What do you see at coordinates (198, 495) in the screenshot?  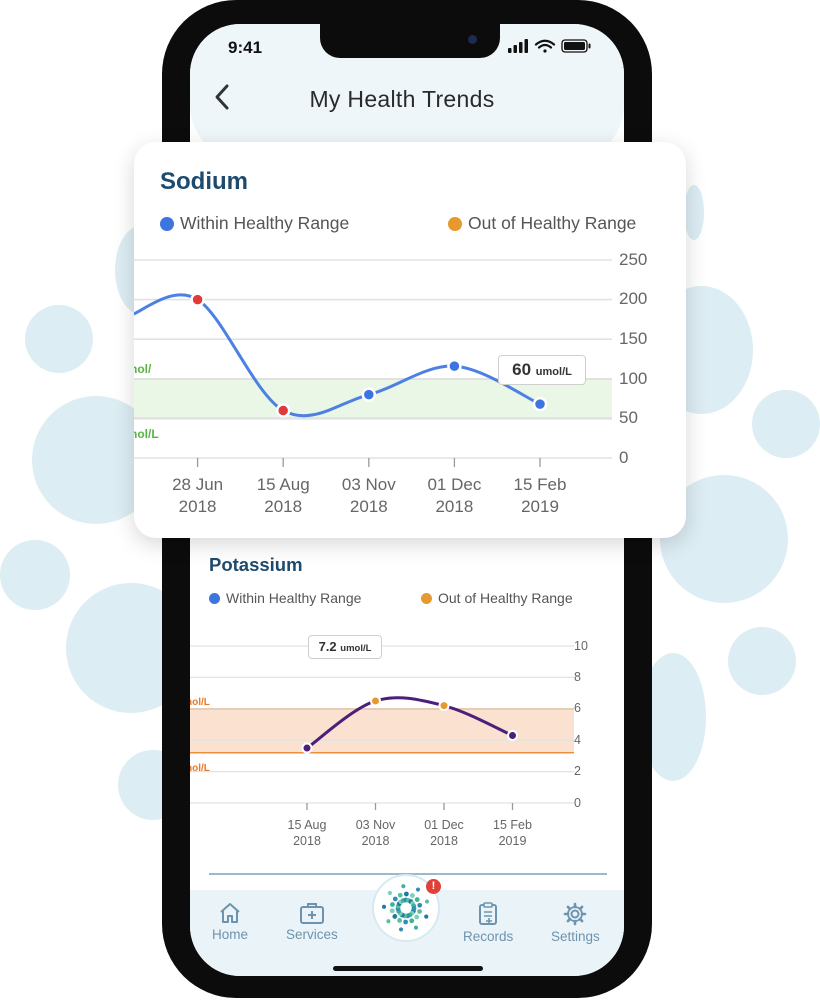 I see `x-tick-label: 28 Jun 2018` at bounding box center [198, 495].